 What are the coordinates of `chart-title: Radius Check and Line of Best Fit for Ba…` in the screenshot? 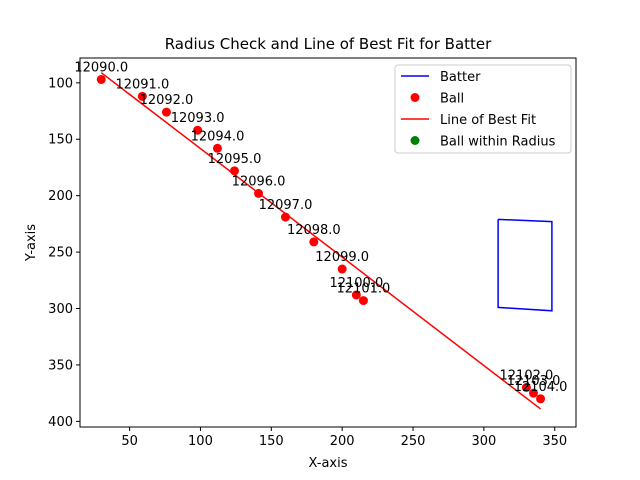 It's located at (328, 44).